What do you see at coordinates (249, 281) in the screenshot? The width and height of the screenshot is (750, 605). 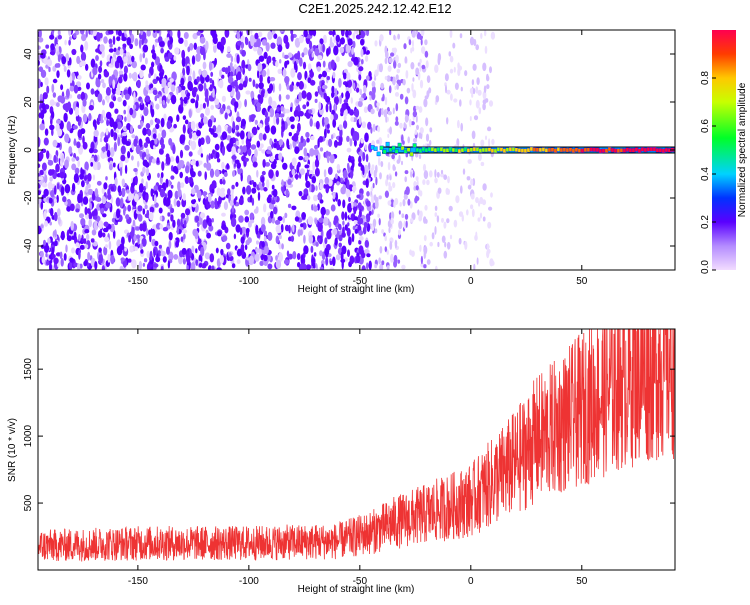 I see `x-tick-label: -100` at bounding box center [249, 281].